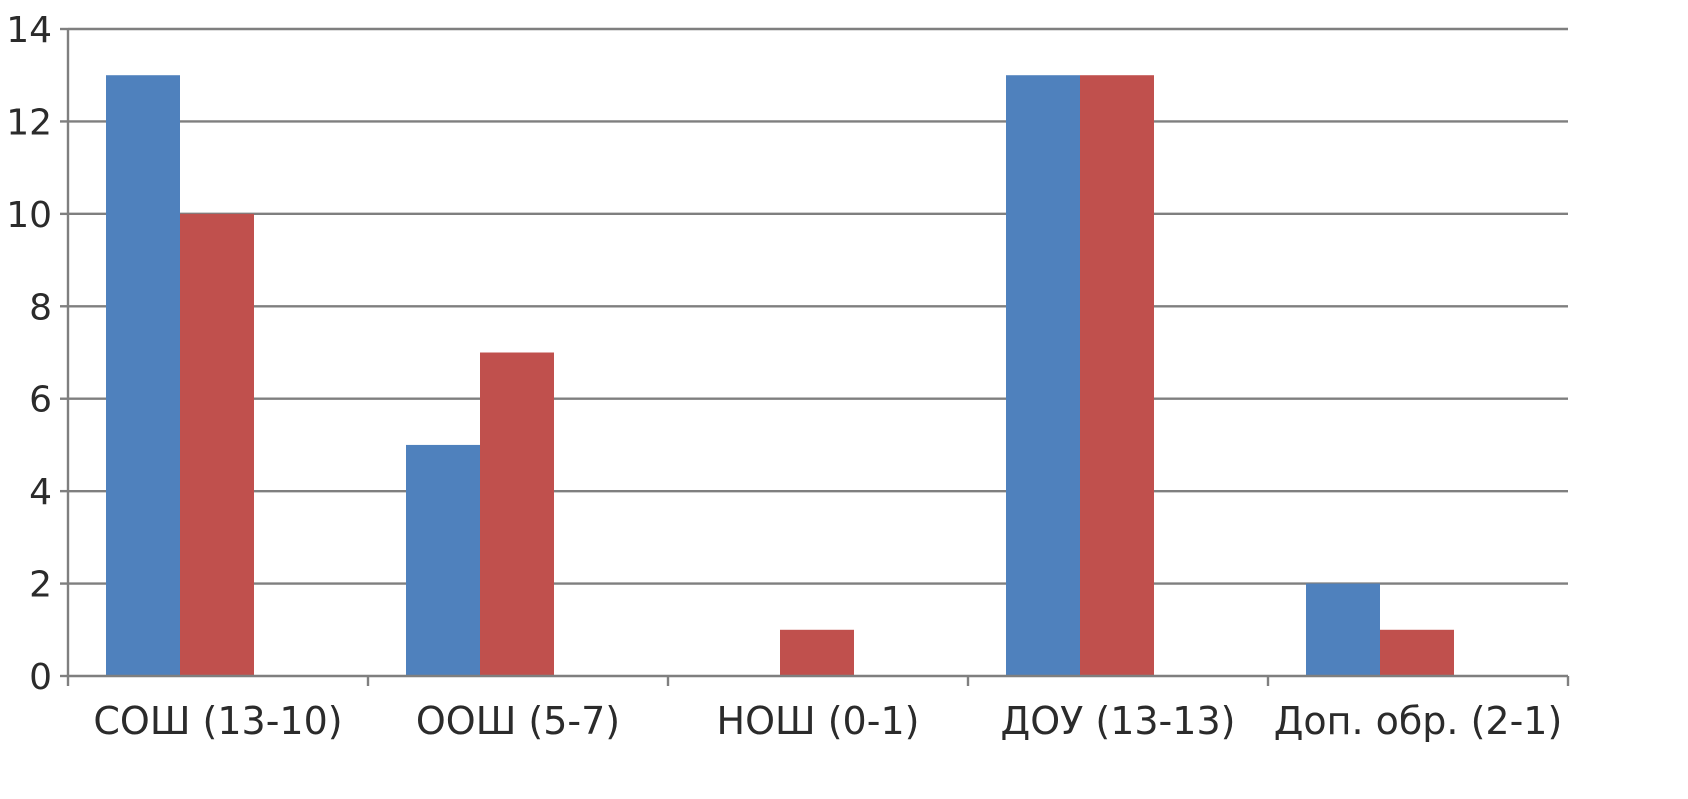 This screenshot has width=1688, height=799. I want to click on y-tick-label: 10, so click(29, 215).